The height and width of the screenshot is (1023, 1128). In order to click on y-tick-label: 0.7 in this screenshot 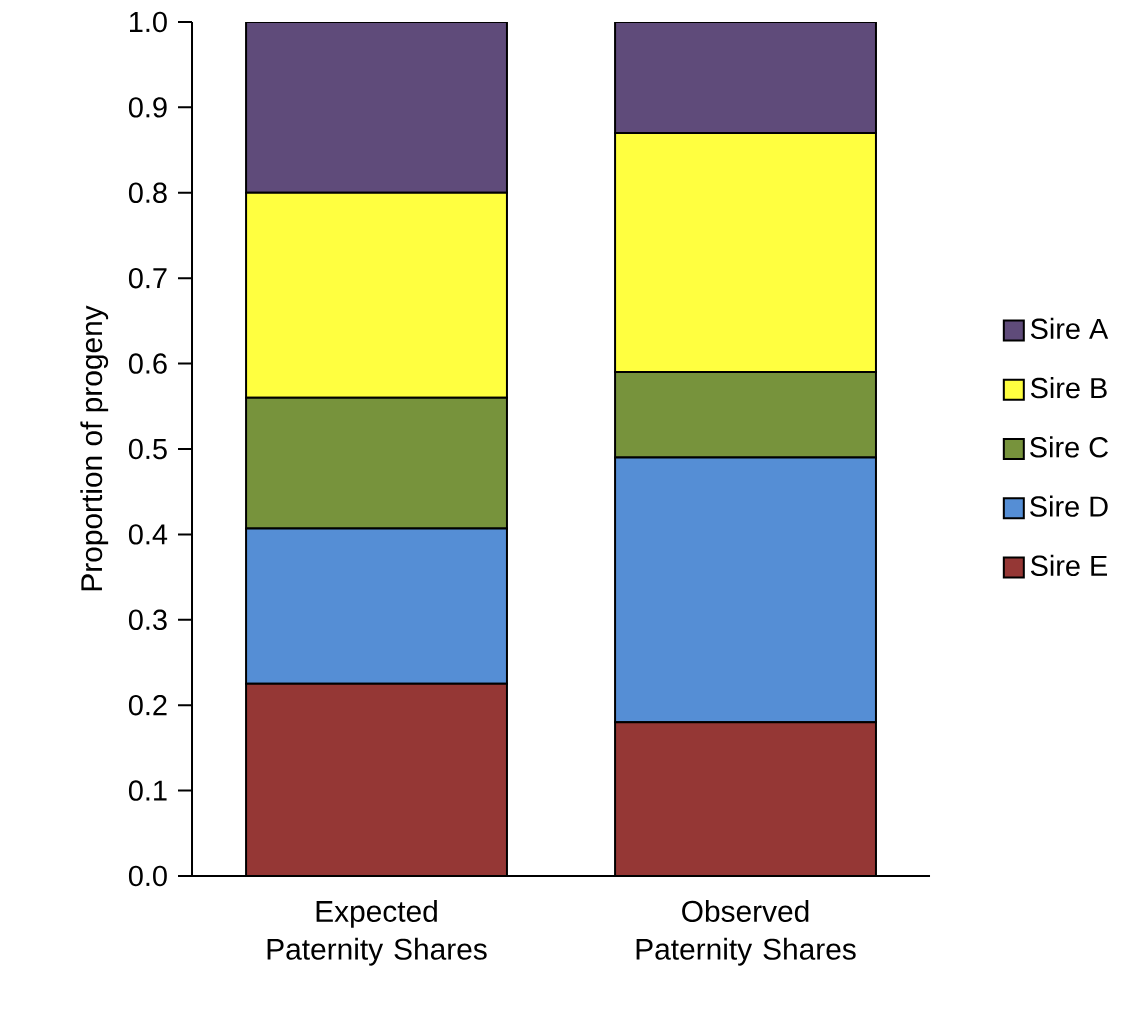, I will do `click(147, 278)`.